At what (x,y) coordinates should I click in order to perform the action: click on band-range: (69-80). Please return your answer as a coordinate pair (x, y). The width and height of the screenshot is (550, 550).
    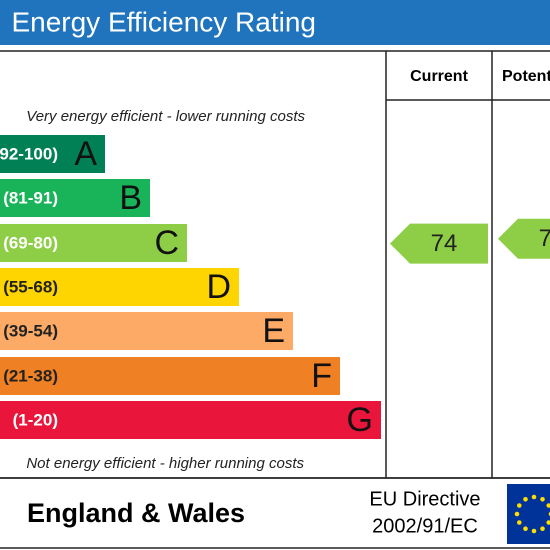
    Looking at the image, I should click on (30, 242).